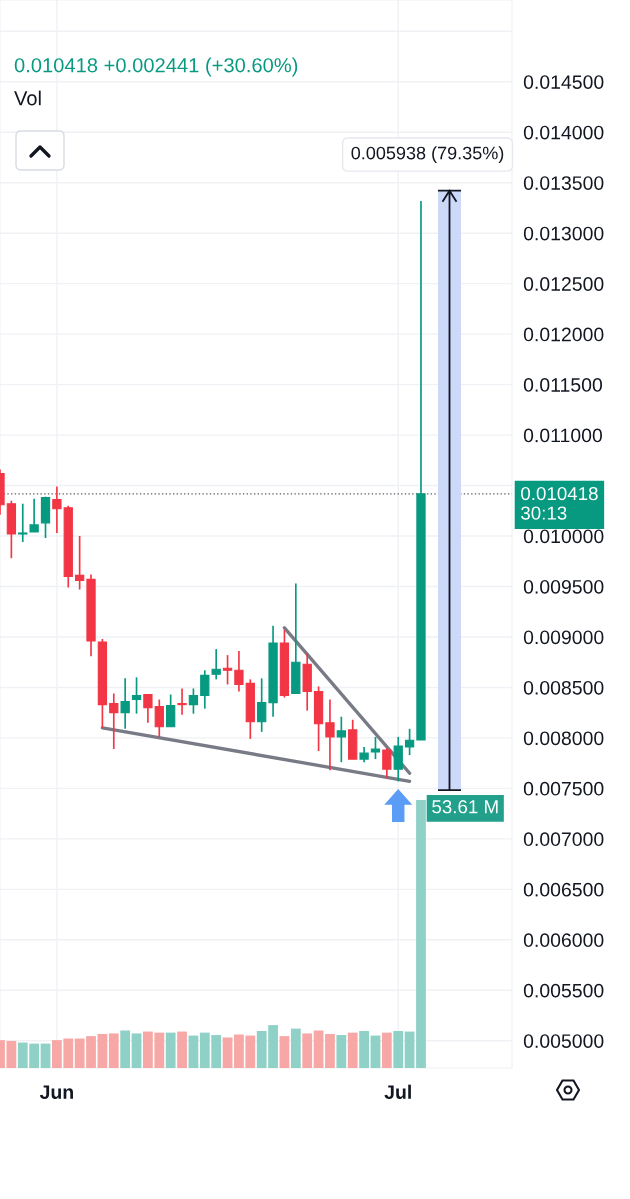 Image resolution: width=630 pixels, height=1199 pixels. Describe the element at coordinates (563, 586) in the screenshot. I see `y-tick-label: 0.009500` at that location.